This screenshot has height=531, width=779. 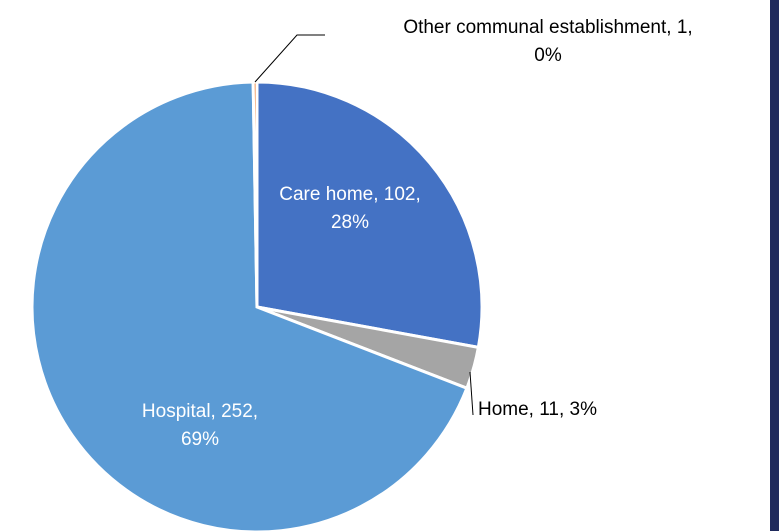 What do you see at coordinates (547, 27) in the screenshot?
I see `data-label: Other communal establishment, 1,` at bounding box center [547, 27].